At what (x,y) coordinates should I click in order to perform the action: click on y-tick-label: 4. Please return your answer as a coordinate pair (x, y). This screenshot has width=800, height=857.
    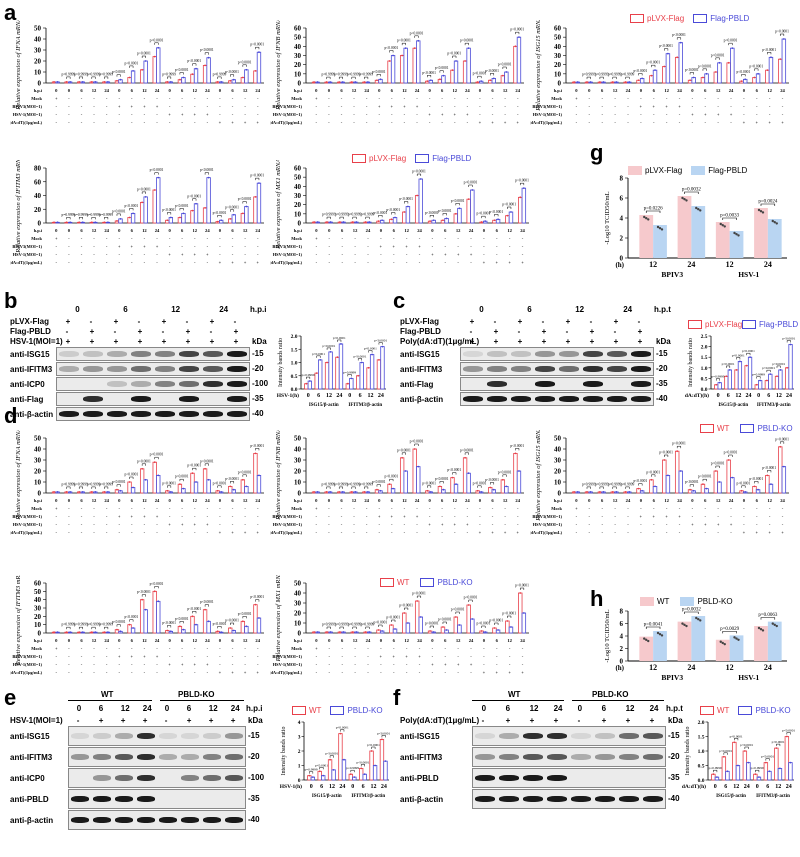
    Looking at the image, I should click on (622, 219).